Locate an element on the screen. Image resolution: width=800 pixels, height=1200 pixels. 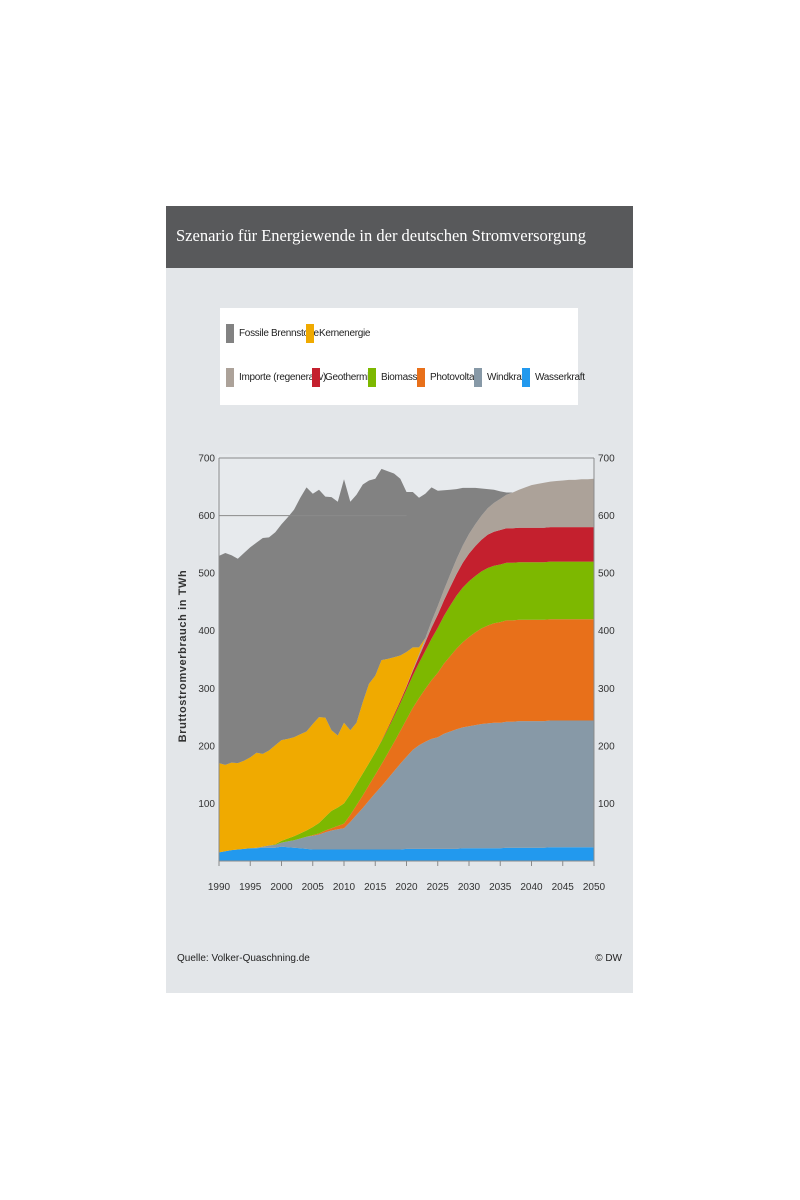
area-kernenergie is located at coordinates (406, 665).